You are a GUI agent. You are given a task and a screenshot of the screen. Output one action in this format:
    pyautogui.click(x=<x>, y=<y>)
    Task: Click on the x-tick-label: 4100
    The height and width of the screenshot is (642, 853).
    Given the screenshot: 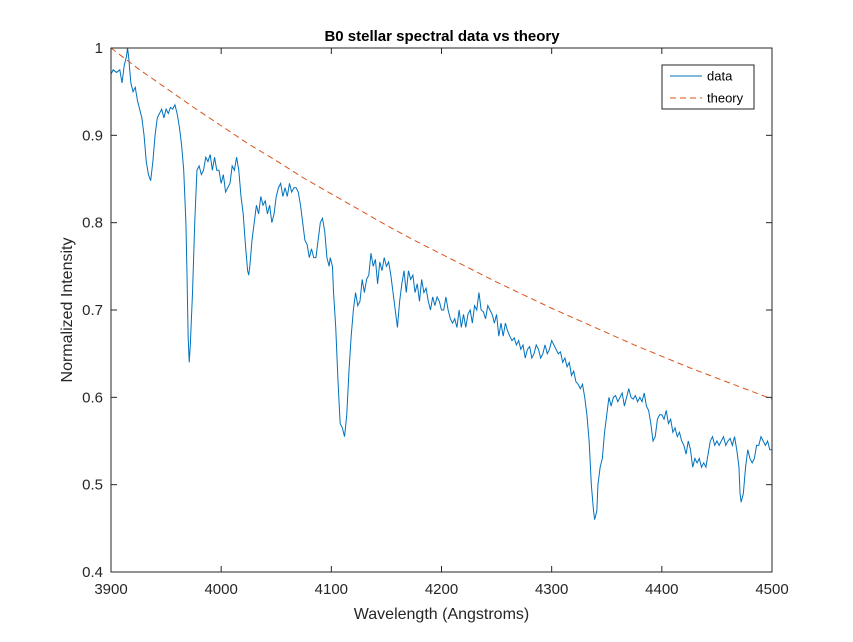 What is the action you would take?
    pyautogui.click(x=331, y=589)
    